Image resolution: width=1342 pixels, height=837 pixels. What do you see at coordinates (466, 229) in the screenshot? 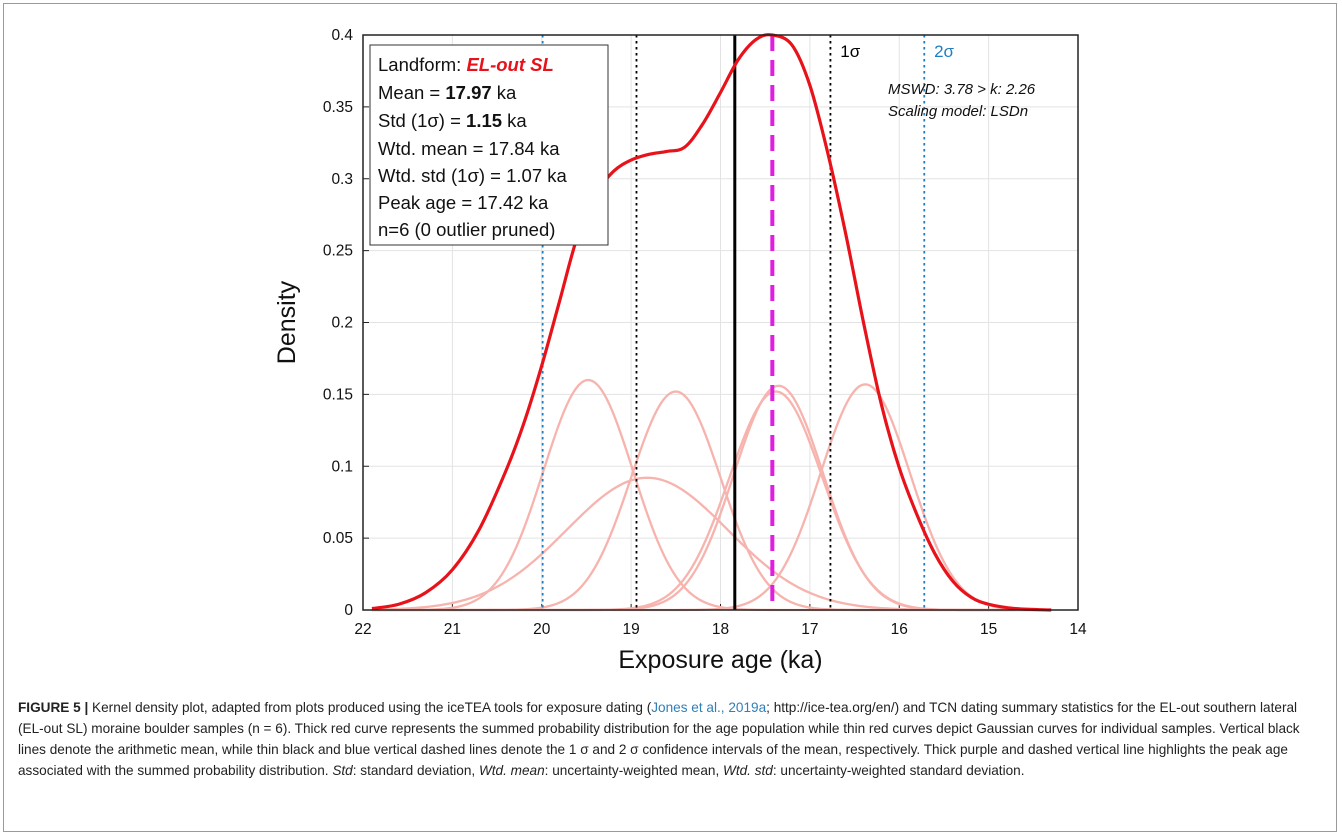
I see `stats-n: n=6 (0 outlier pruned)` at bounding box center [466, 229].